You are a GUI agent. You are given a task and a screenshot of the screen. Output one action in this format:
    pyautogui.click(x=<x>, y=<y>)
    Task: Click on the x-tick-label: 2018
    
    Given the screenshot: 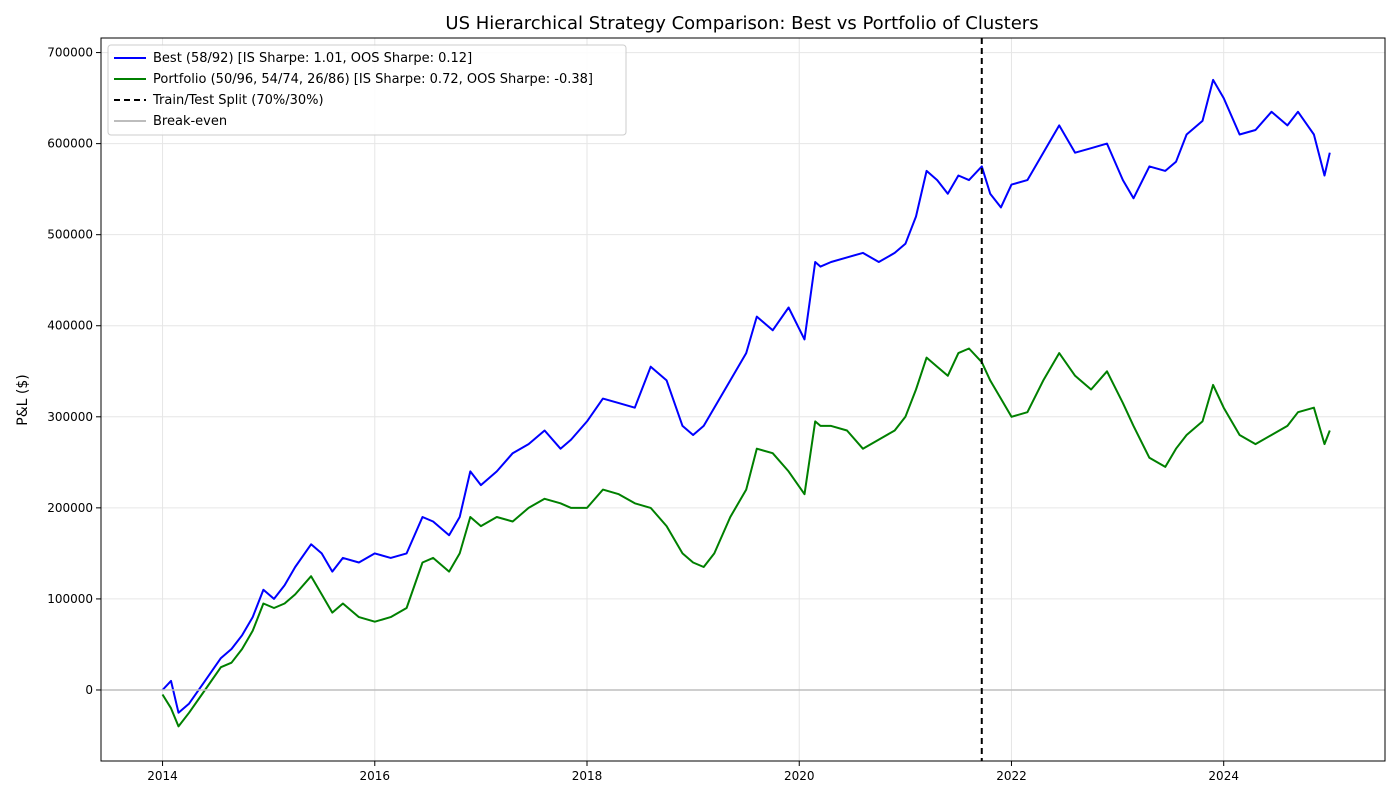 What is the action you would take?
    pyautogui.click(x=587, y=776)
    